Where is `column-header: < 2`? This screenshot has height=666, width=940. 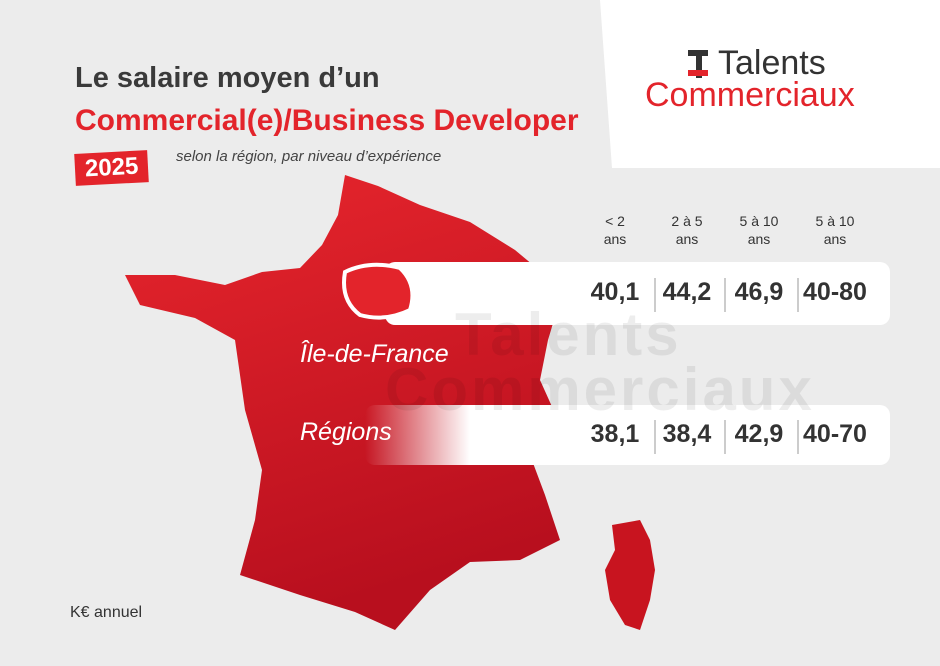 column-header: < 2 is located at coordinates (615, 221).